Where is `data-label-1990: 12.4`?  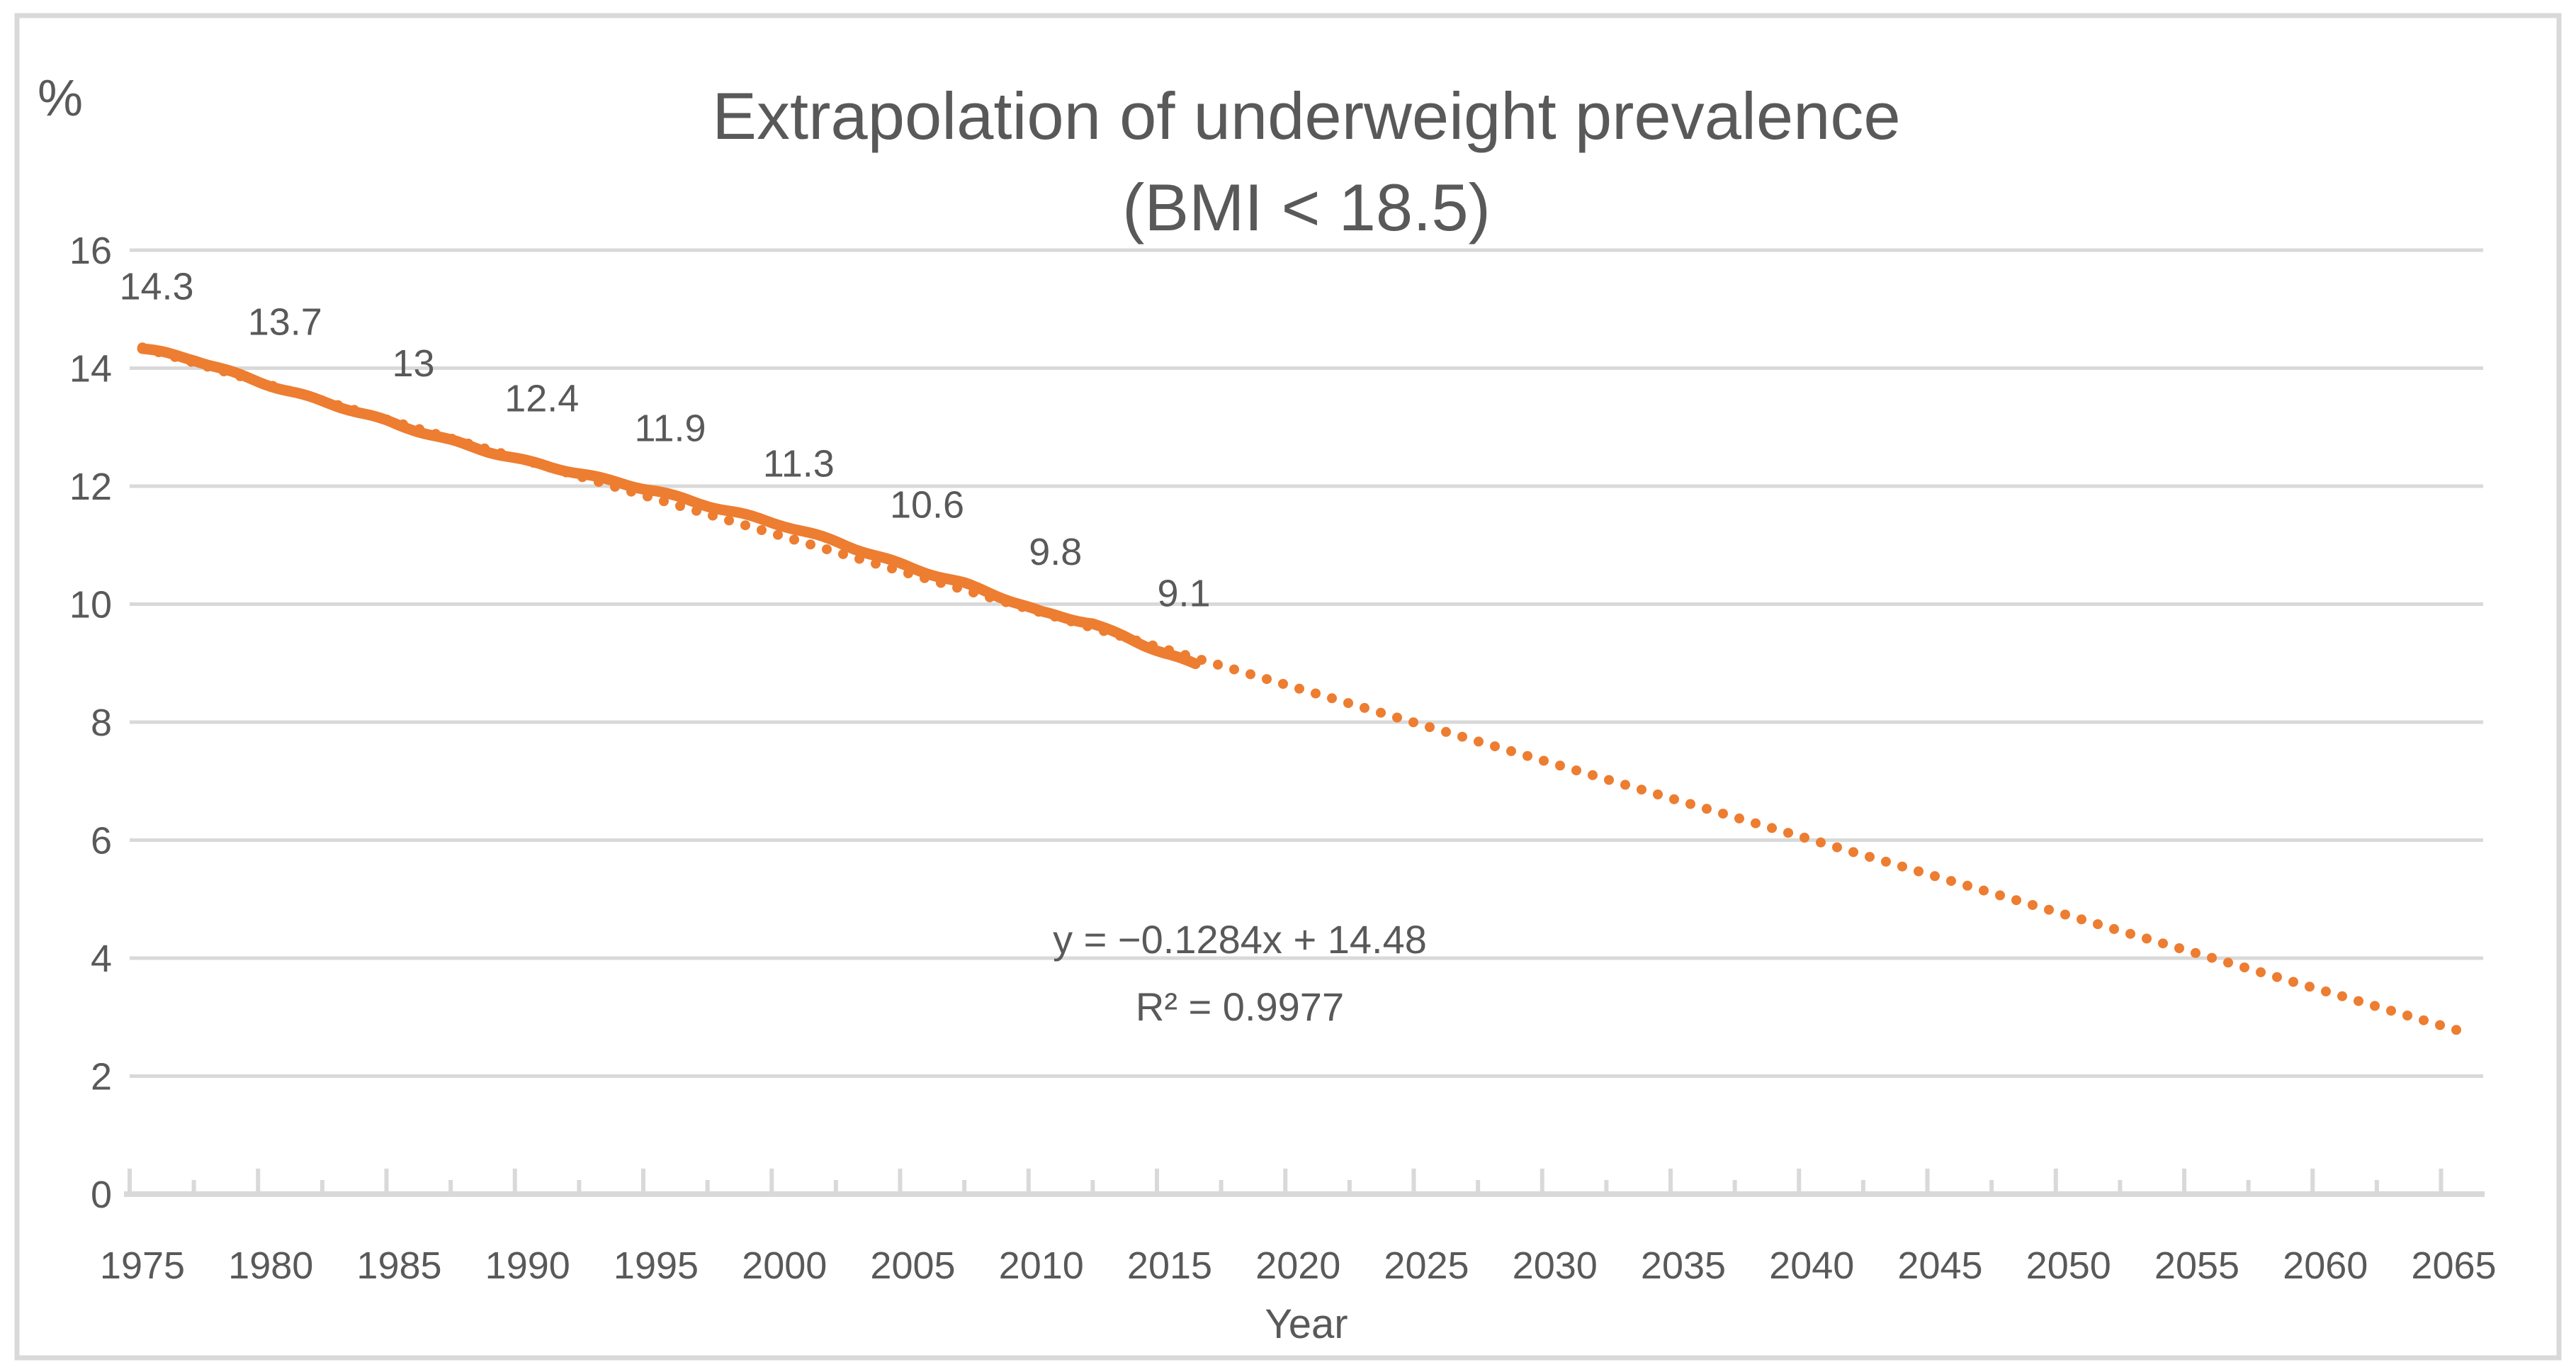 data-label-1990: 12.4 is located at coordinates (541, 399).